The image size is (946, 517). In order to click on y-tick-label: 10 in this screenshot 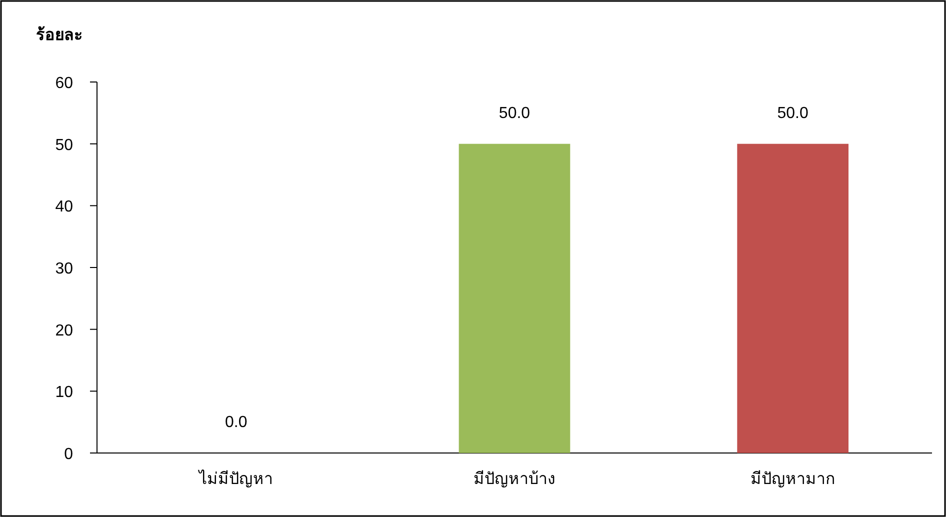, I will do `click(64, 393)`.